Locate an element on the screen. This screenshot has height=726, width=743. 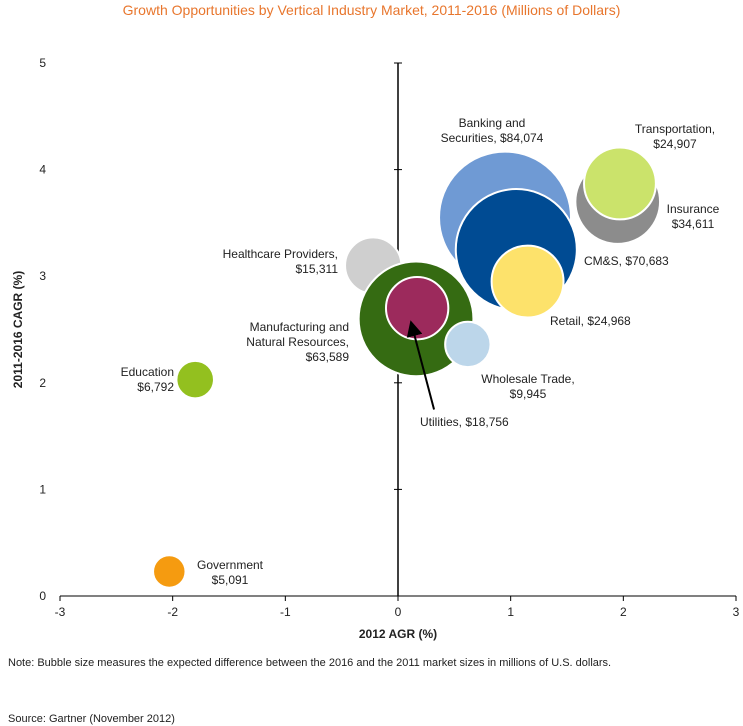
bubble-label-cms: CM&S, $70,683 is located at coordinates (626, 261).